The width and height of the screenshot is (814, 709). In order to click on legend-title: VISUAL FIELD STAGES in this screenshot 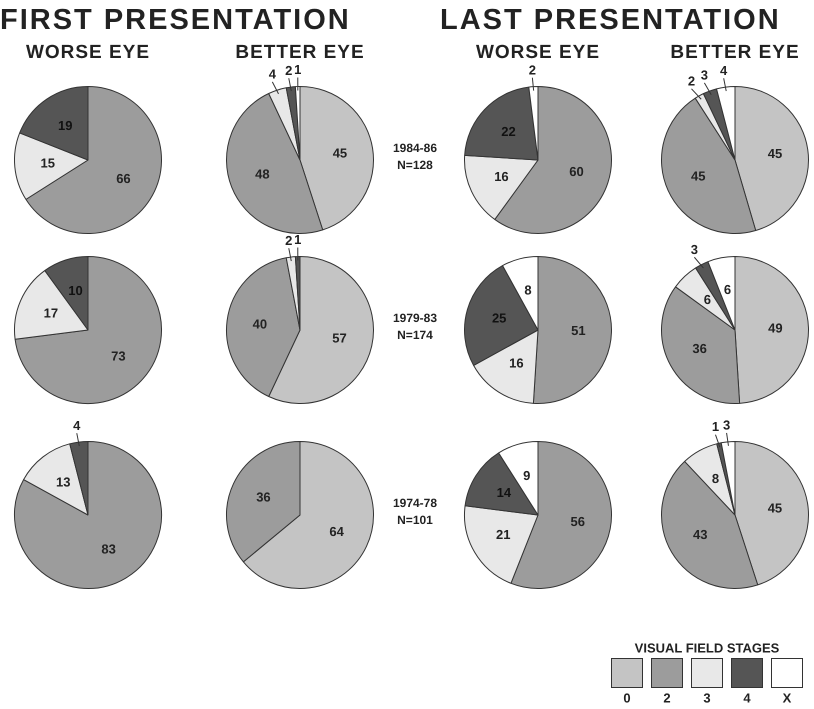, I will do `click(707, 648)`.